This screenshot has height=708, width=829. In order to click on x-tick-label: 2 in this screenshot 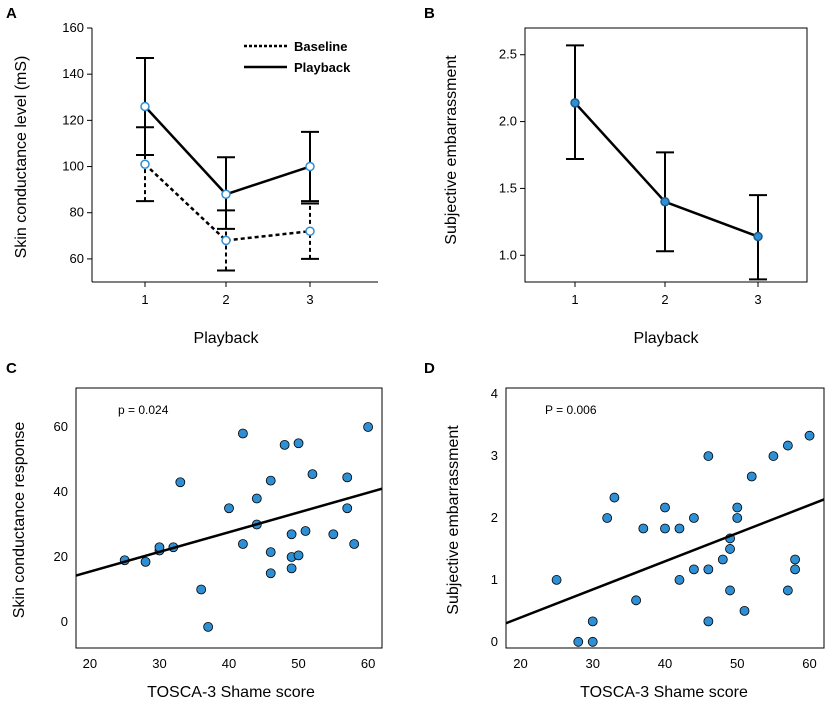, I will do `click(225, 299)`.